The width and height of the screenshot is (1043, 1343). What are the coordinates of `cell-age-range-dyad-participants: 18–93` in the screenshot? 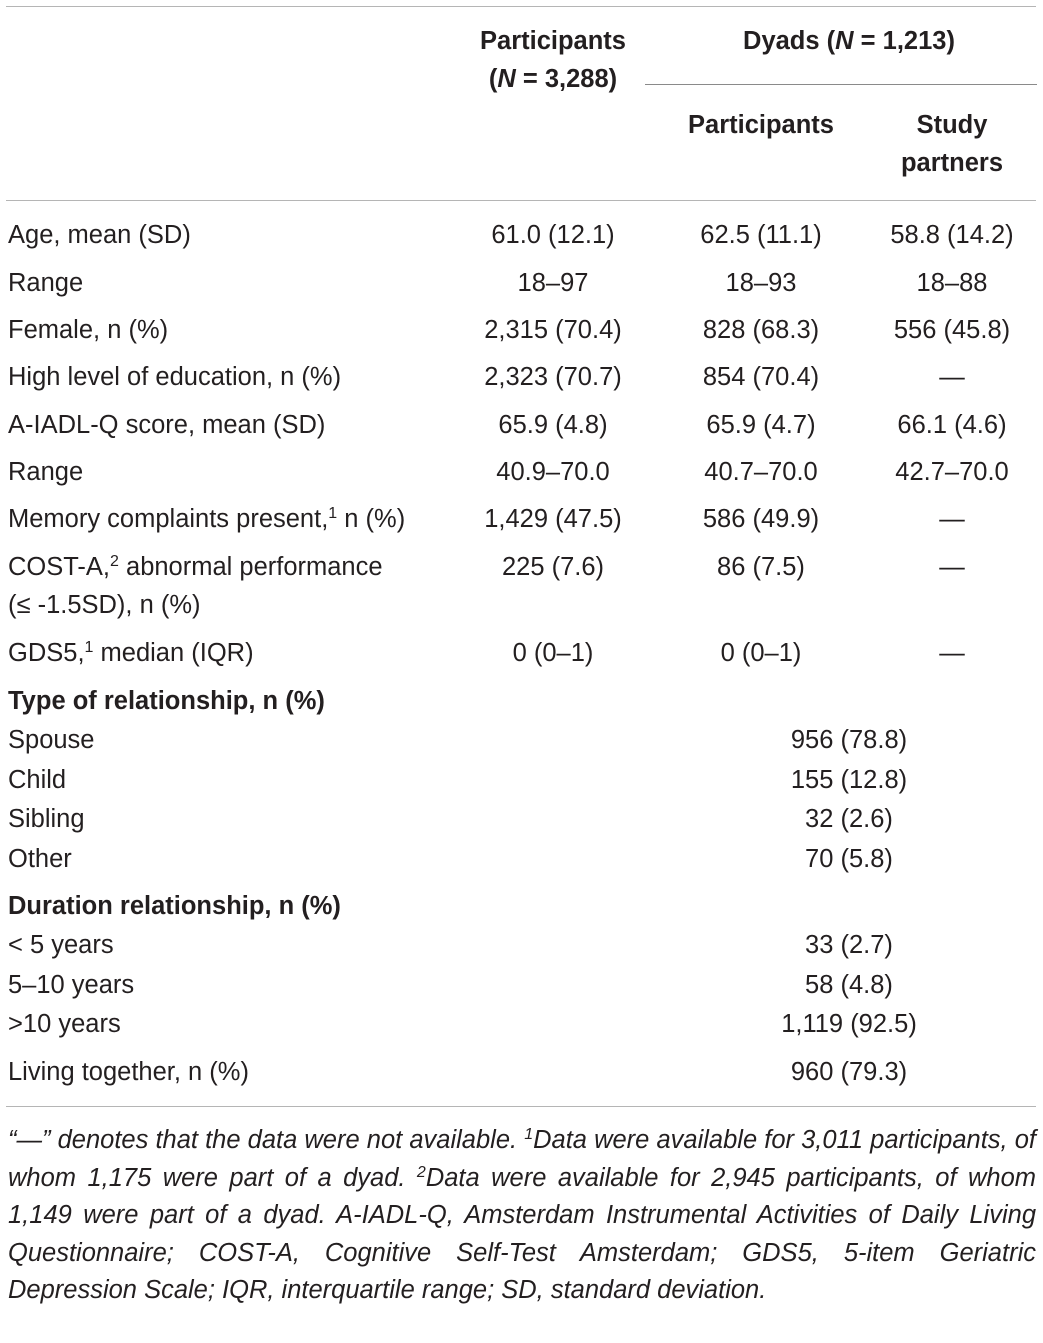 It's located at (761, 283).